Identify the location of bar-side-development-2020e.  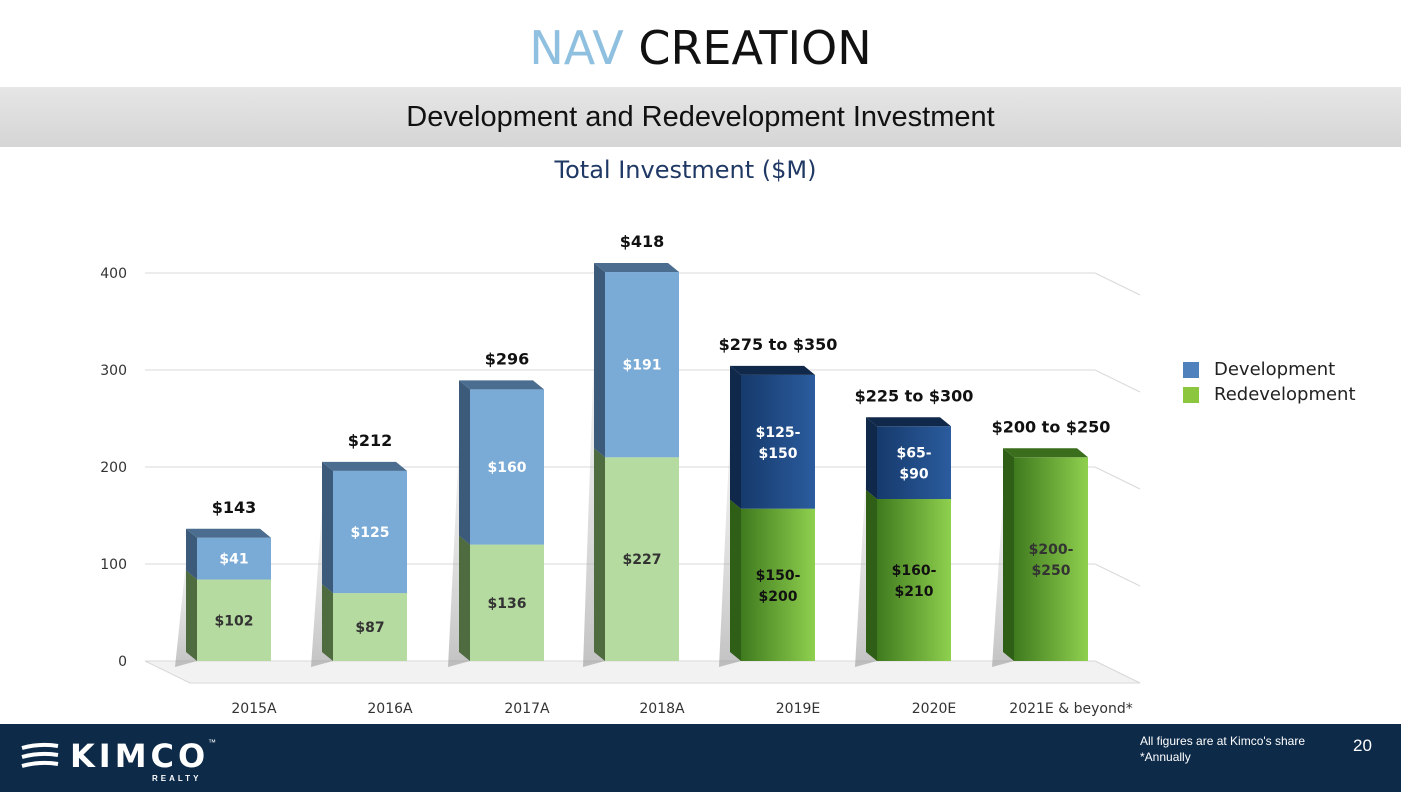
(871, 458).